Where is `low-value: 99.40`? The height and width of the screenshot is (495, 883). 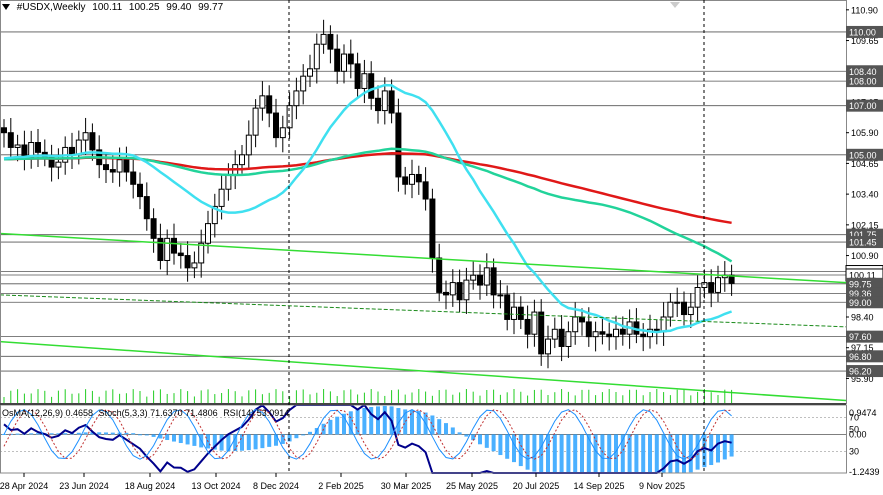
low-value: 99.40 is located at coordinates (179, 7).